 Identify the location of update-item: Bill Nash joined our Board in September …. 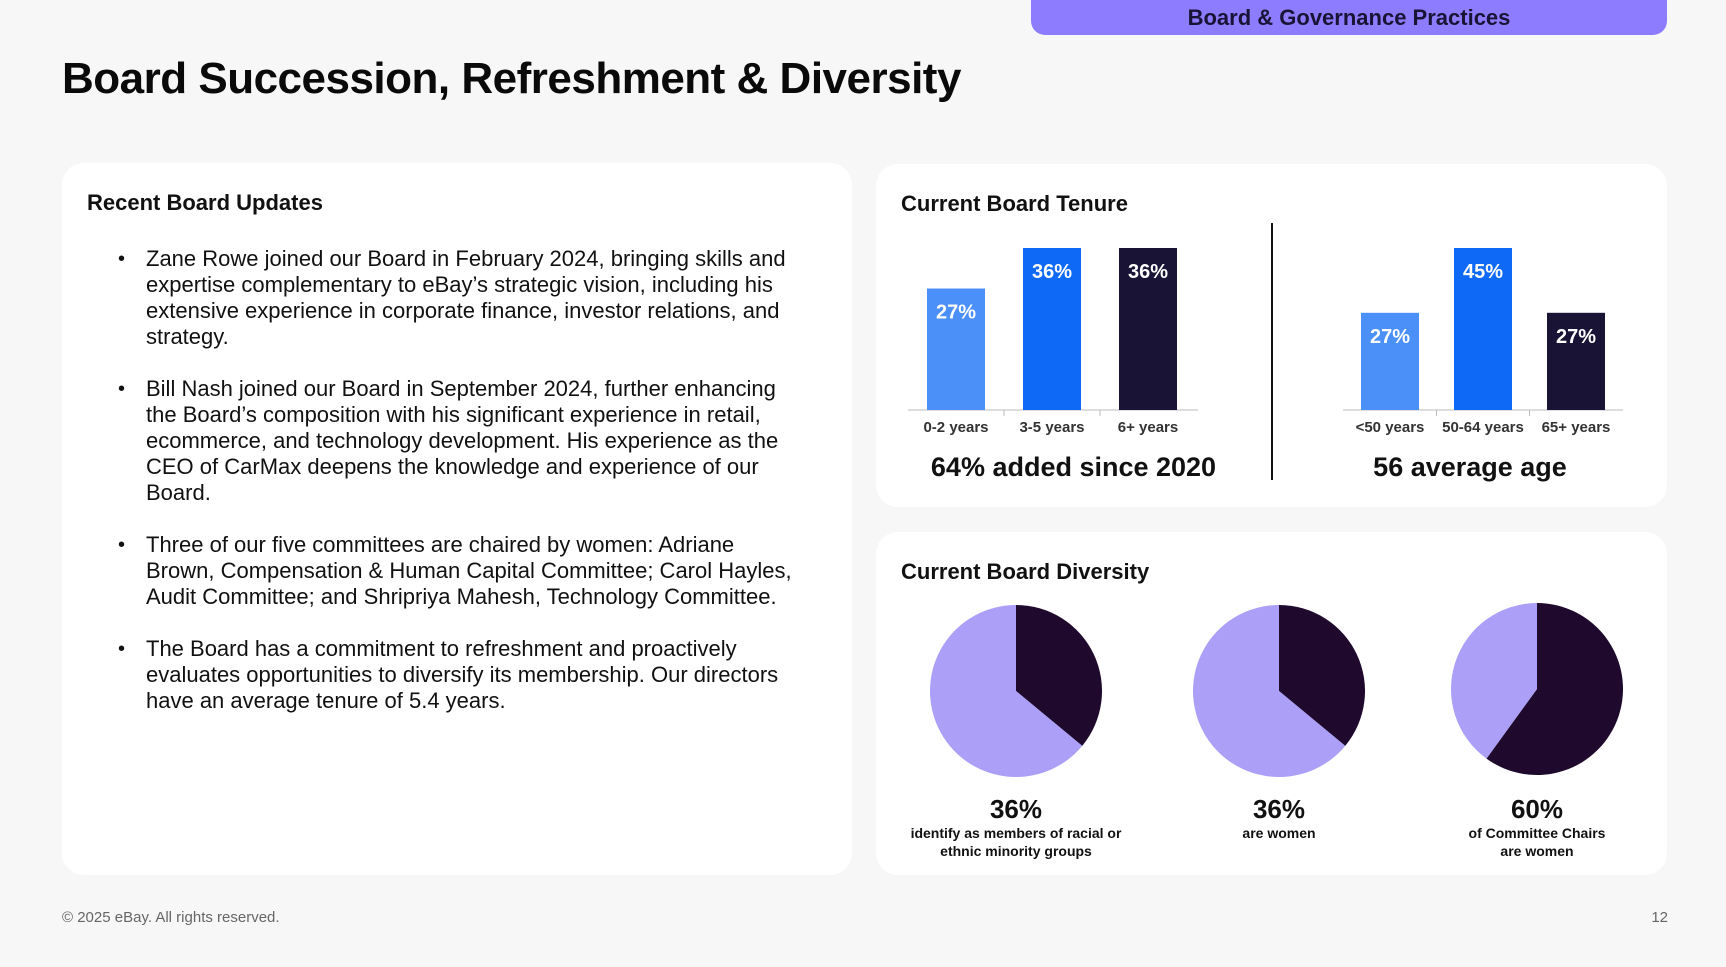
(452, 441).